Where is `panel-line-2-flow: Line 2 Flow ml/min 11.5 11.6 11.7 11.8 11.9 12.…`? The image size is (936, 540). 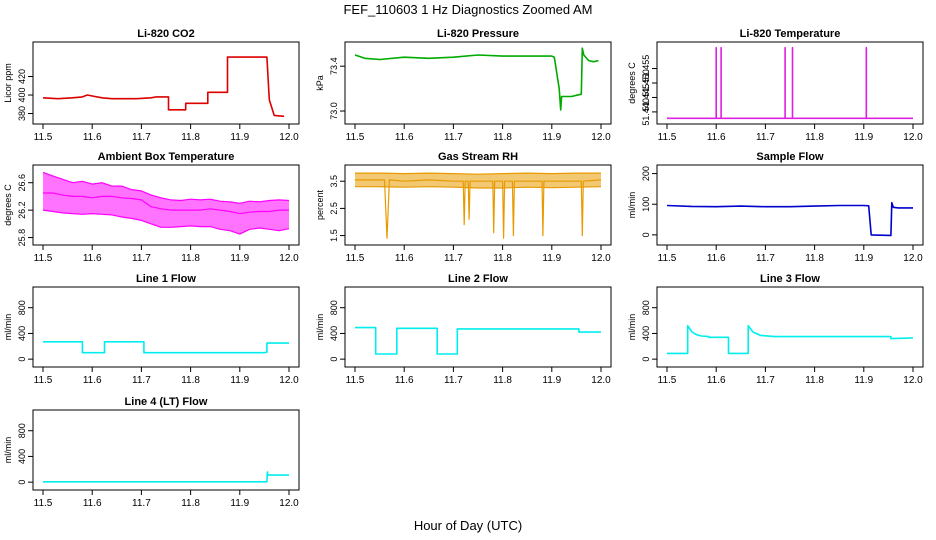
panel-line-2-flow: Line 2 Flow ml/min 11.5 11.6 11.7 11.8 11.9 12.… is located at coordinates (463, 329).